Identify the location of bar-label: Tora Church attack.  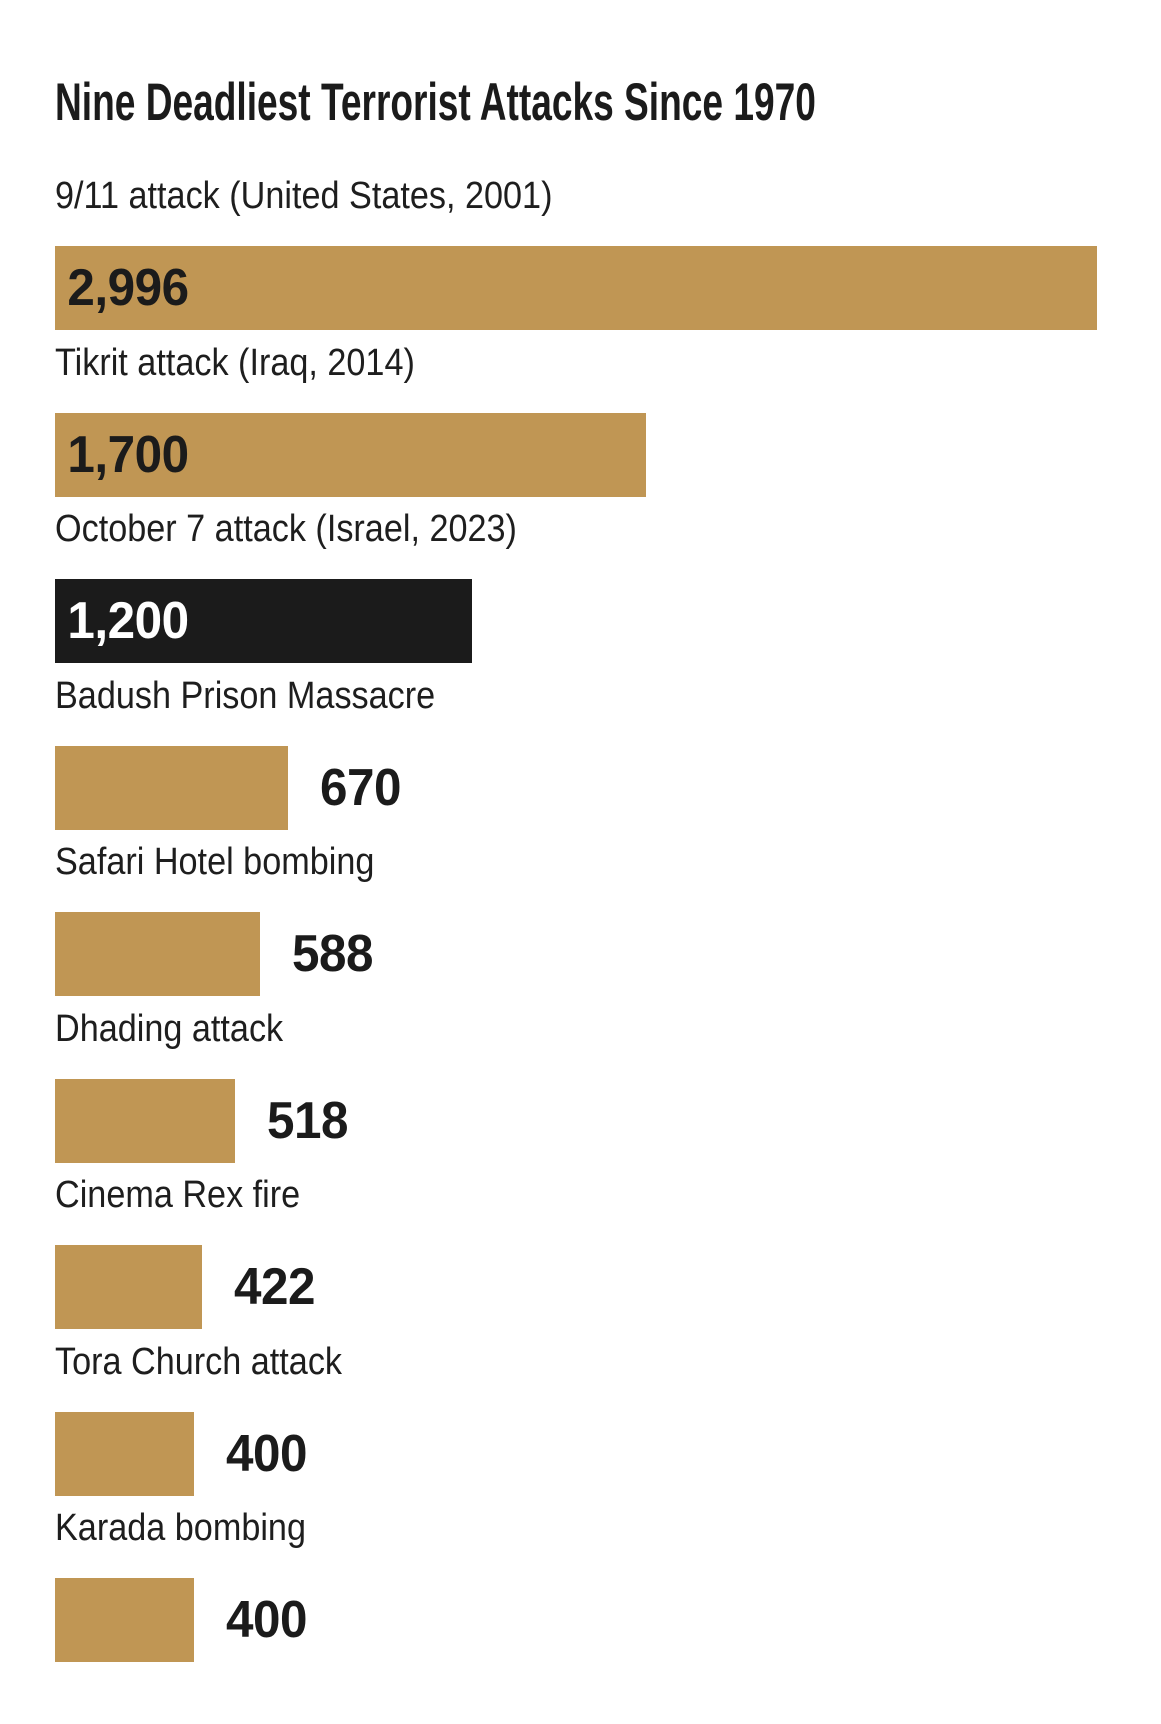
(199, 1361).